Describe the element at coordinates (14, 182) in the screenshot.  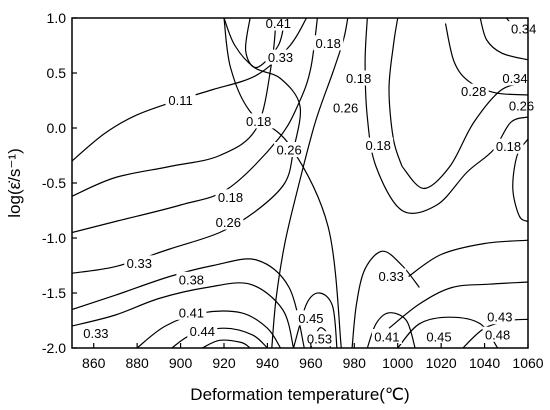
I see `y-axis-title: log(ε̇/s⁻¹)` at that location.